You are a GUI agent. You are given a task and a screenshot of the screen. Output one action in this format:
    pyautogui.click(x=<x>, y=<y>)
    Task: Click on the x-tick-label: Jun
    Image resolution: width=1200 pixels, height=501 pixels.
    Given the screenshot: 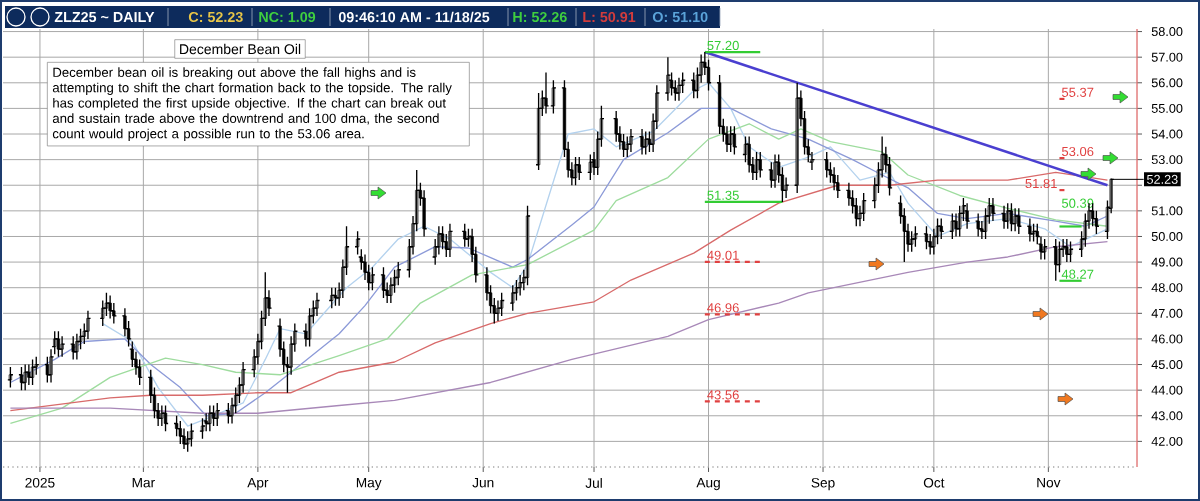 What is the action you would take?
    pyautogui.click(x=483, y=482)
    